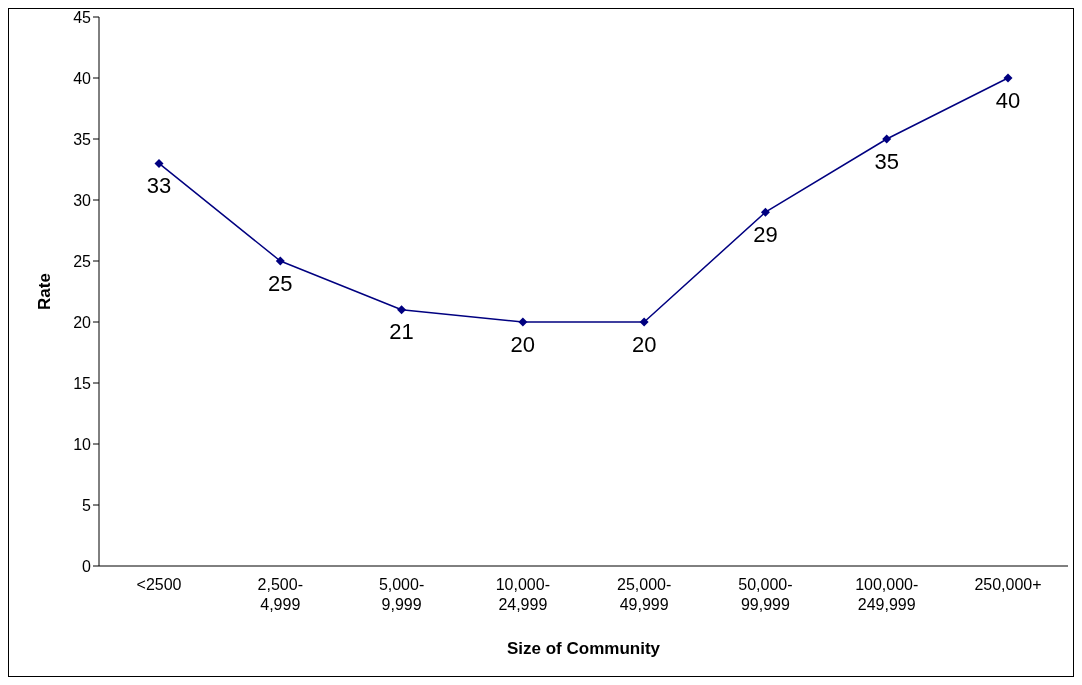 The height and width of the screenshot is (685, 1082). Describe the element at coordinates (1008, 100) in the screenshot. I see `data-label: 40` at that location.